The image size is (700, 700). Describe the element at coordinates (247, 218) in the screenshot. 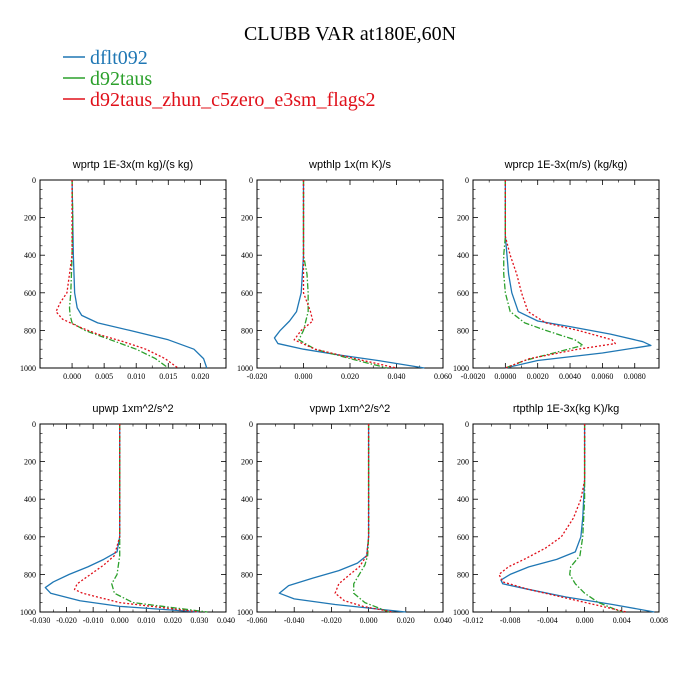

I see `panel-2-ytick-label: 200` at that location.